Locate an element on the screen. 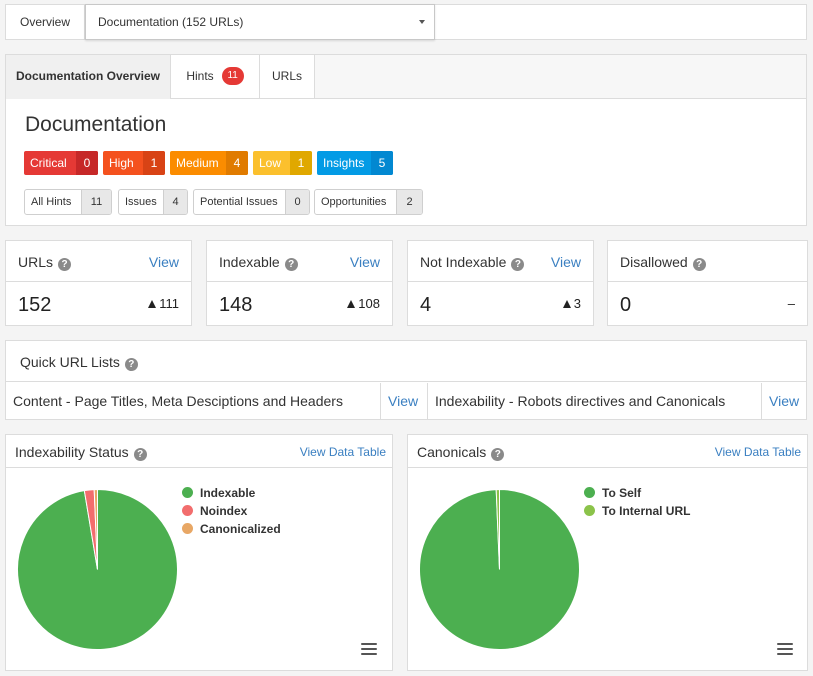  stat-value: 4 is located at coordinates (426, 305).